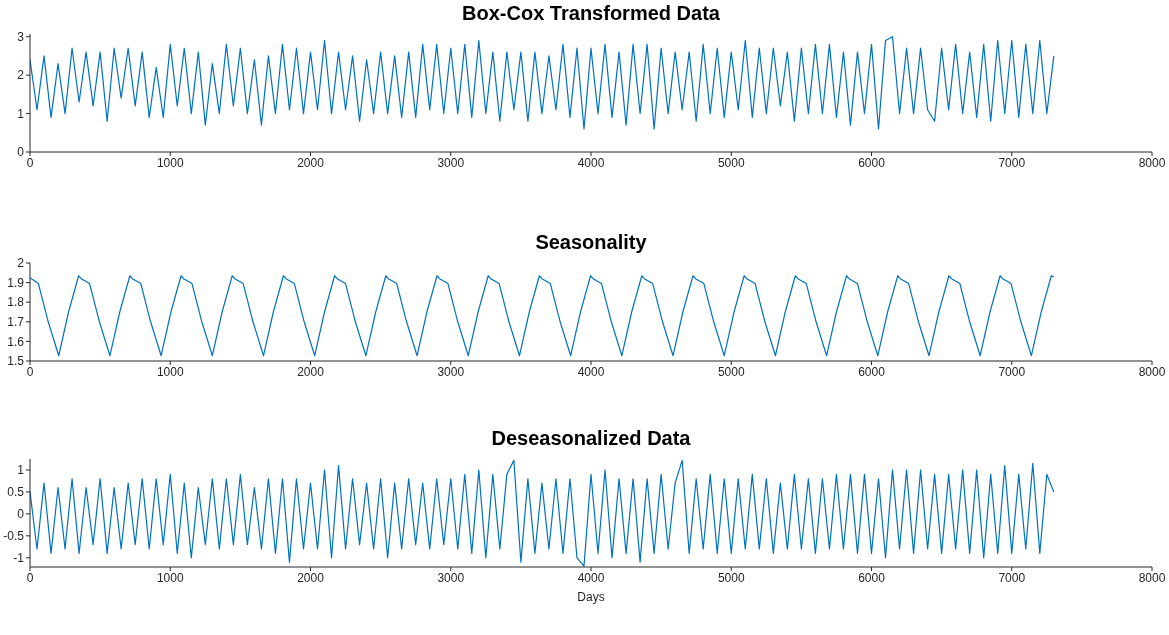 The width and height of the screenshot is (1169, 635). Describe the element at coordinates (591, 438) in the screenshot. I see `chart-title: Deseasonalized Data` at that location.